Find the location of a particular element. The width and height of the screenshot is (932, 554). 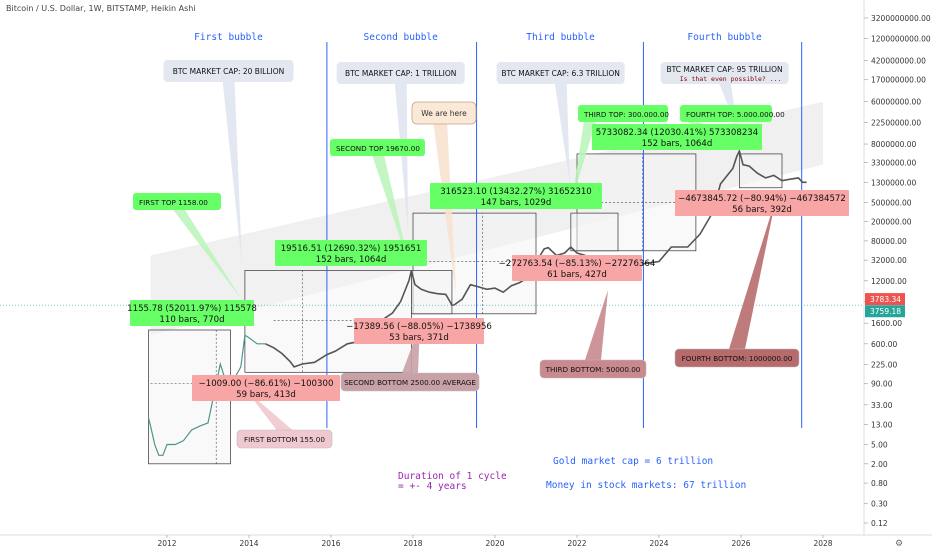

measure-down-line1-4: −4673845.72 (−80.94%) −467384572 is located at coordinates (762, 199).